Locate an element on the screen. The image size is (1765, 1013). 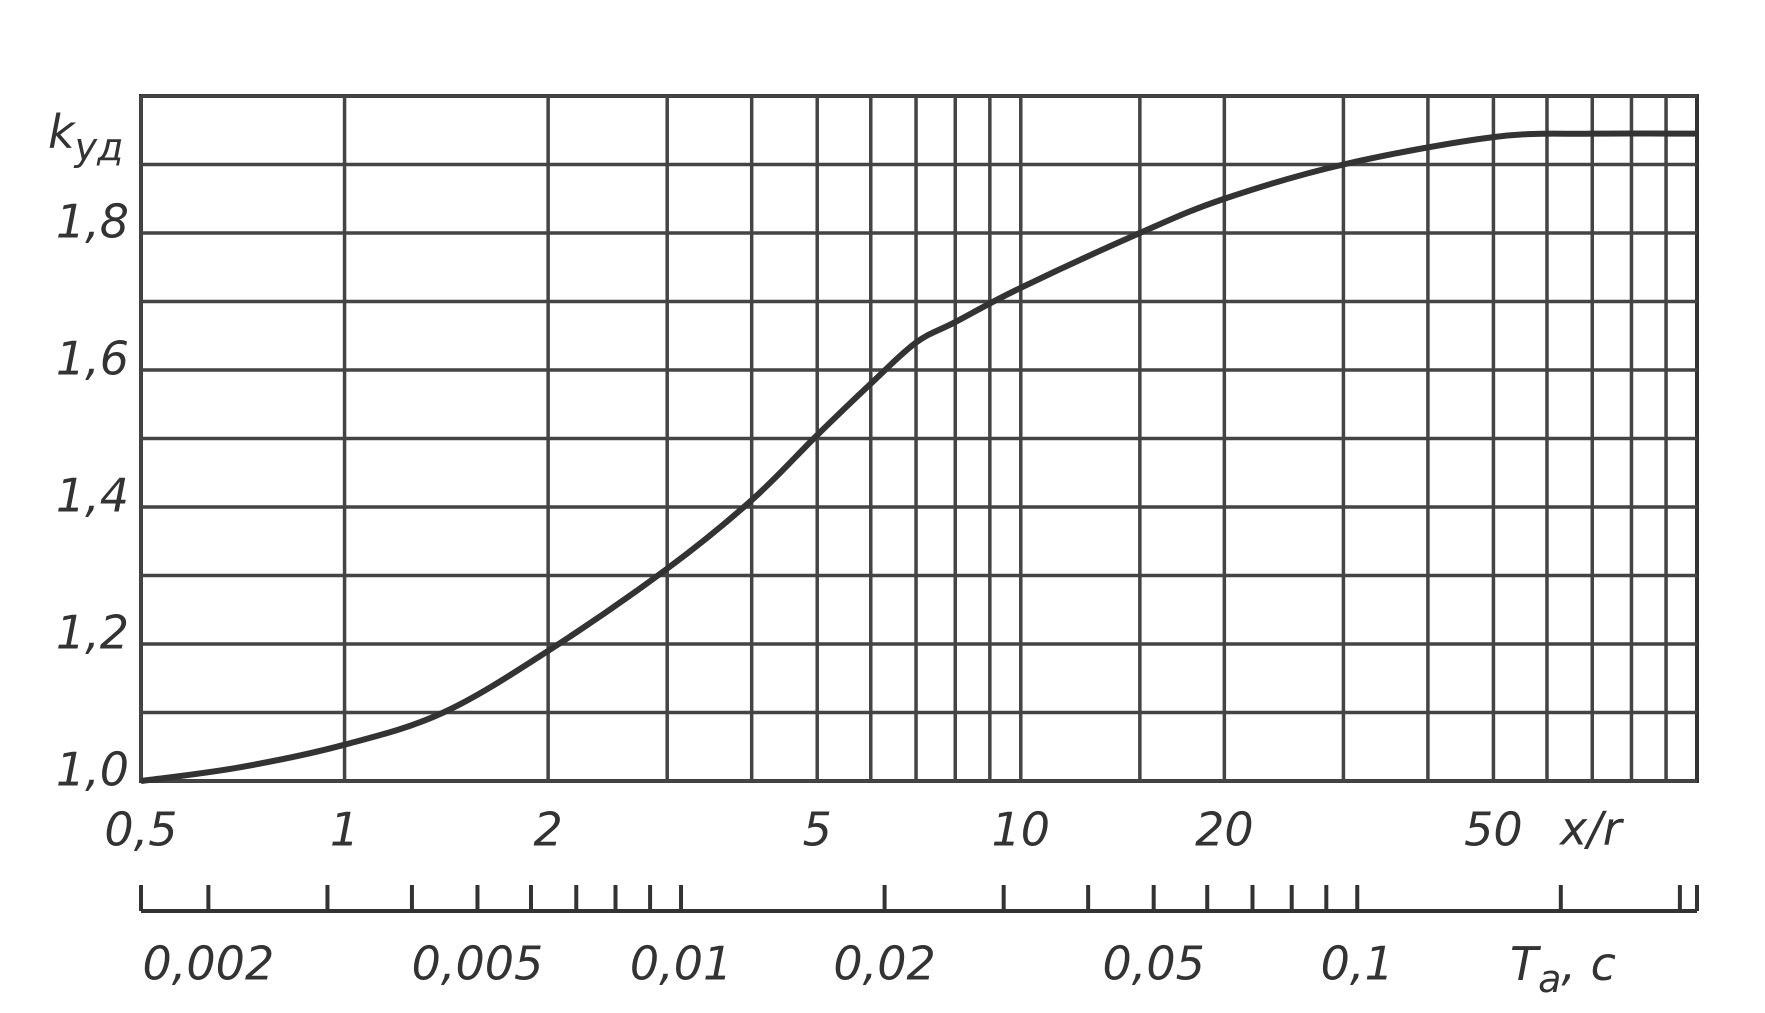
y-tick-label: 1,8 is located at coordinates (92, 222).